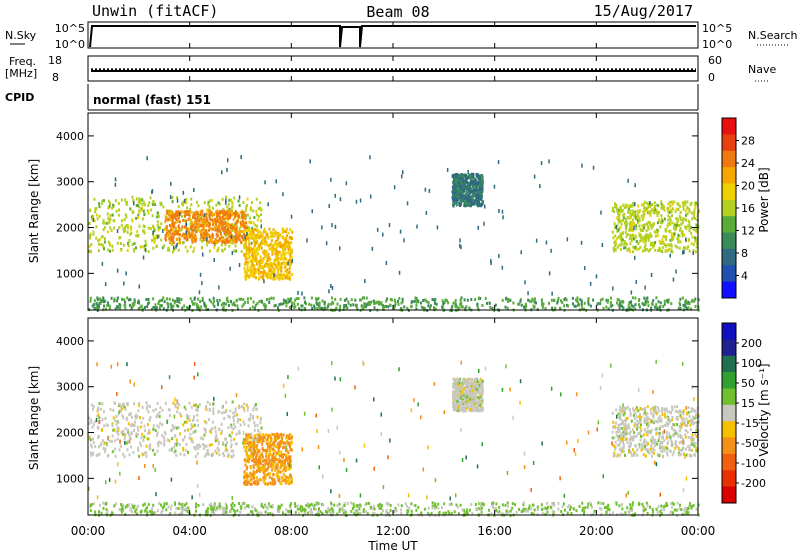 This screenshot has height=558, width=800. What do you see at coordinates (152, 100) in the screenshot?
I see `cpid-text: normal (fast) 151` at bounding box center [152, 100].